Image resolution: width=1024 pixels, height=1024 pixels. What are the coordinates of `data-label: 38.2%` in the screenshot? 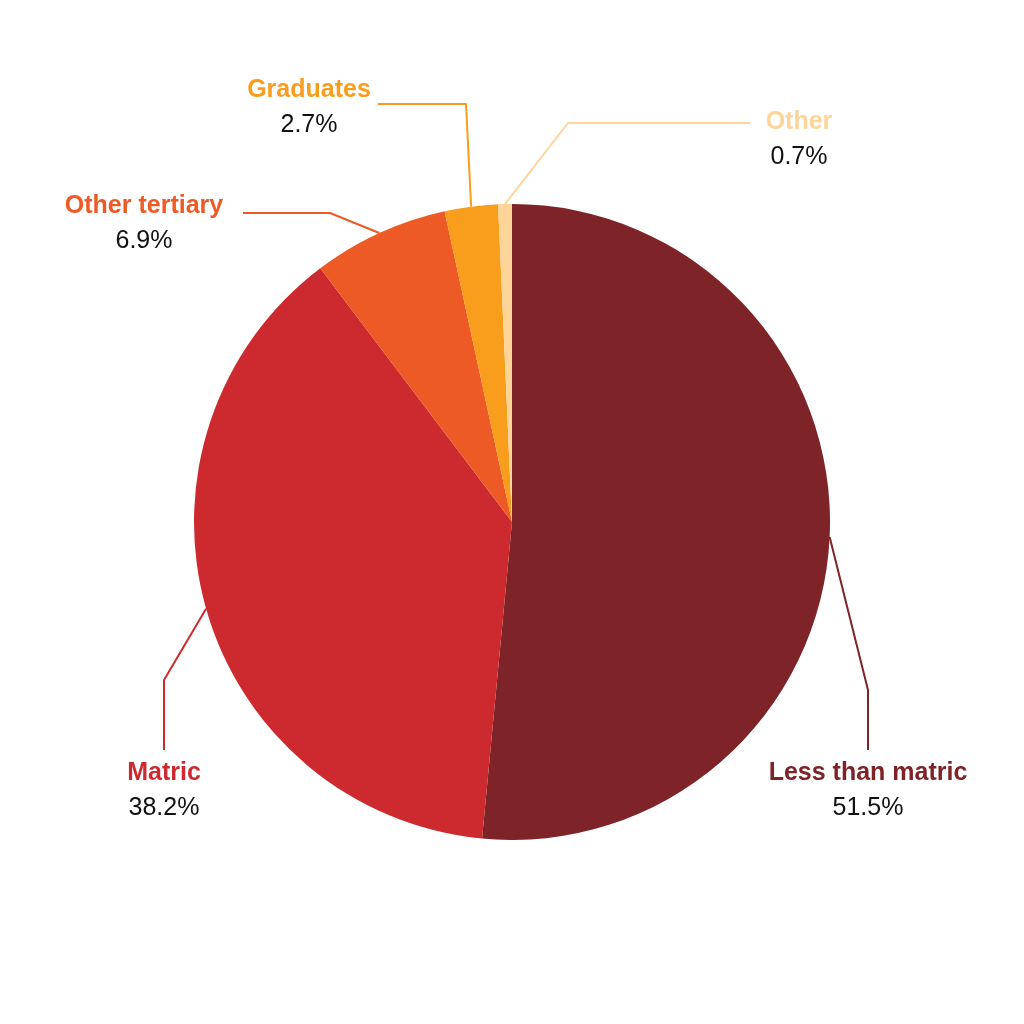 It's located at (164, 805).